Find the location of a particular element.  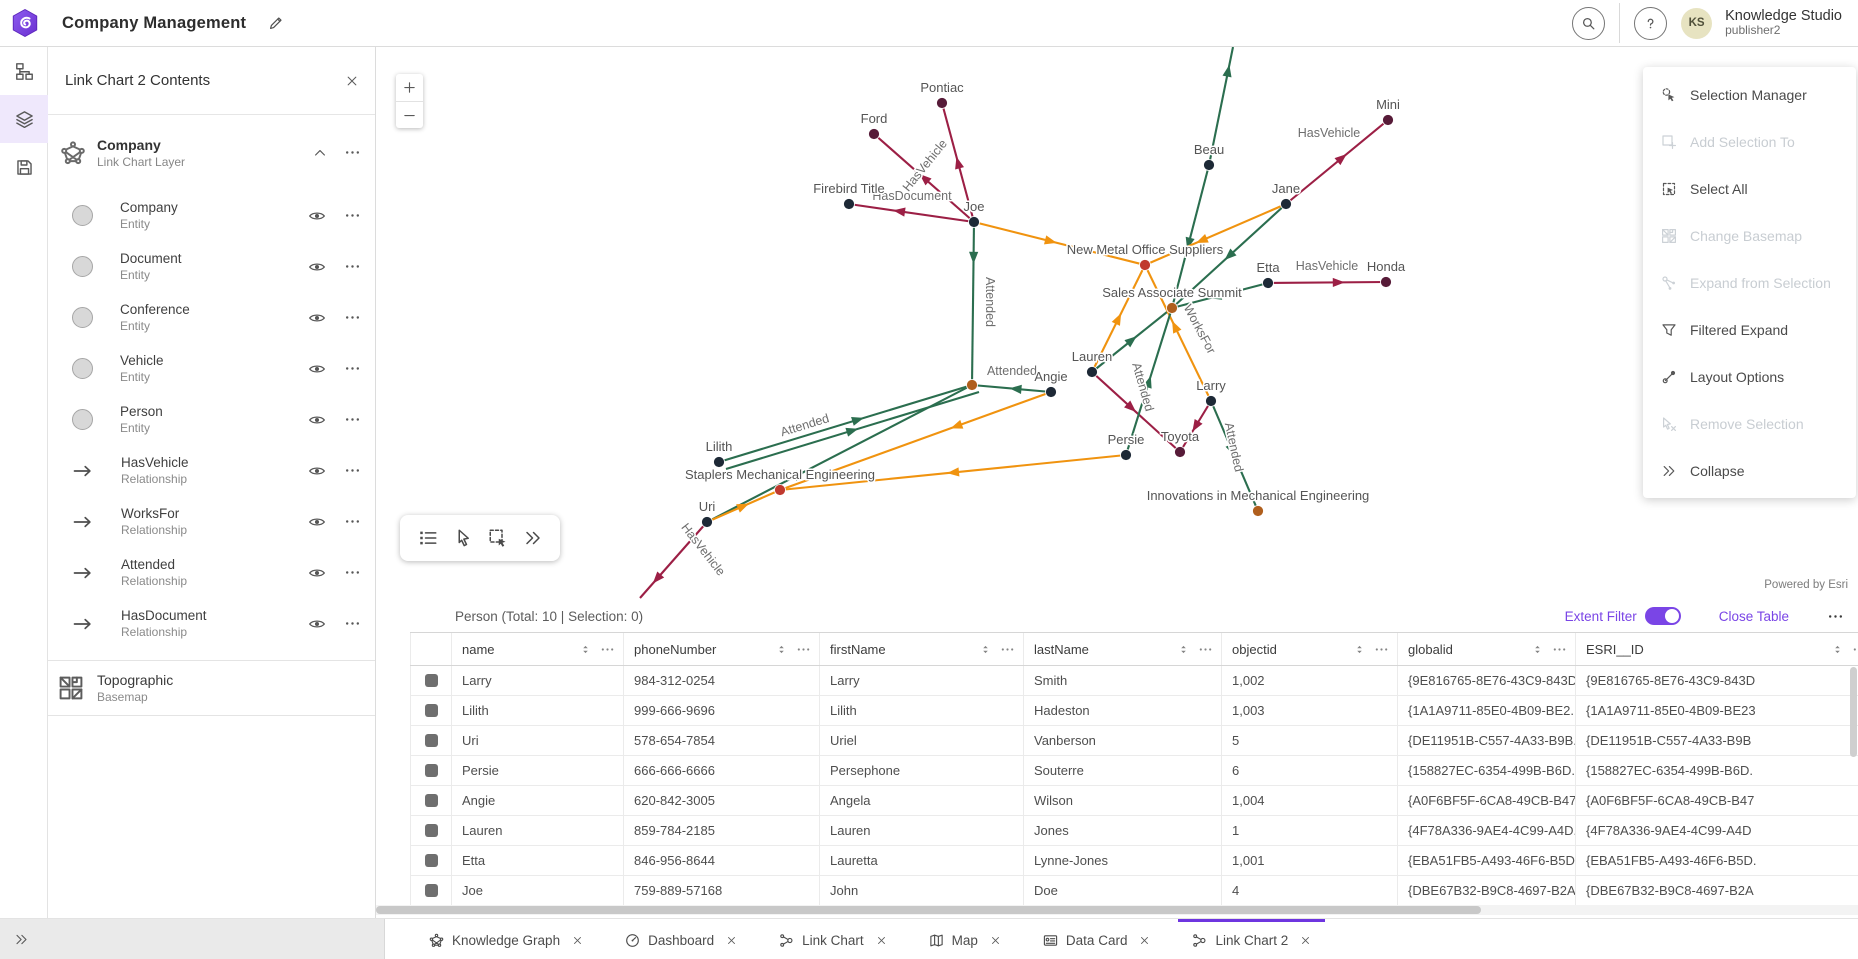

menu-item-layout-options: Layout Options is located at coordinates (1749, 376).